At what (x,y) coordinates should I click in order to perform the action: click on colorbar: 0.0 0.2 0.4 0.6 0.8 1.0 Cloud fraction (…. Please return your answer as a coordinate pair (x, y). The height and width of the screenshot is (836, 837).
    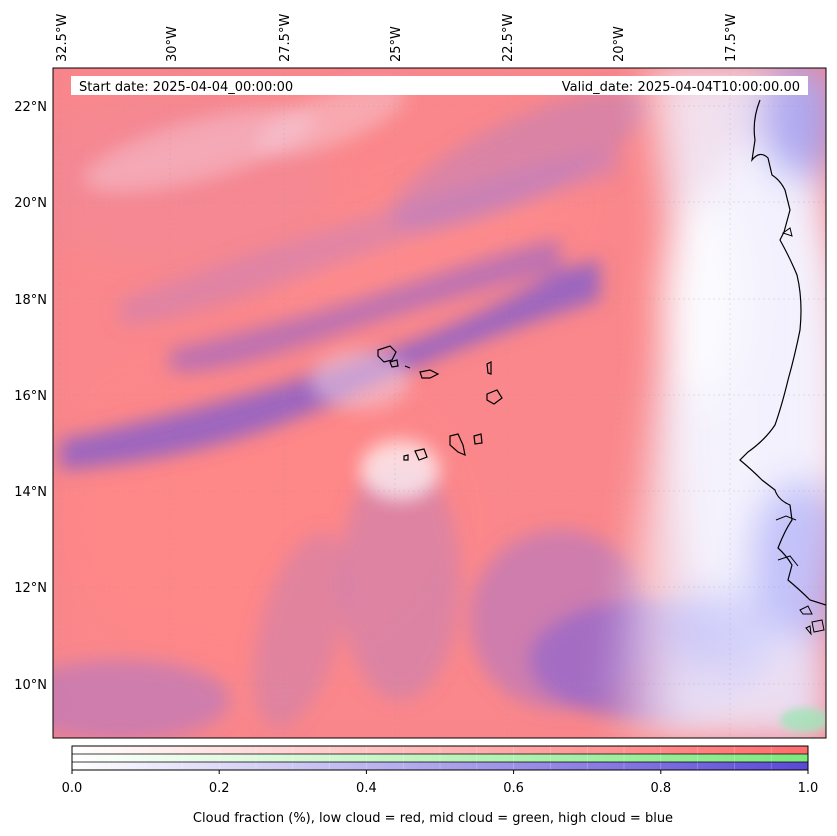
    Looking at the image, I should click on (440, 785).